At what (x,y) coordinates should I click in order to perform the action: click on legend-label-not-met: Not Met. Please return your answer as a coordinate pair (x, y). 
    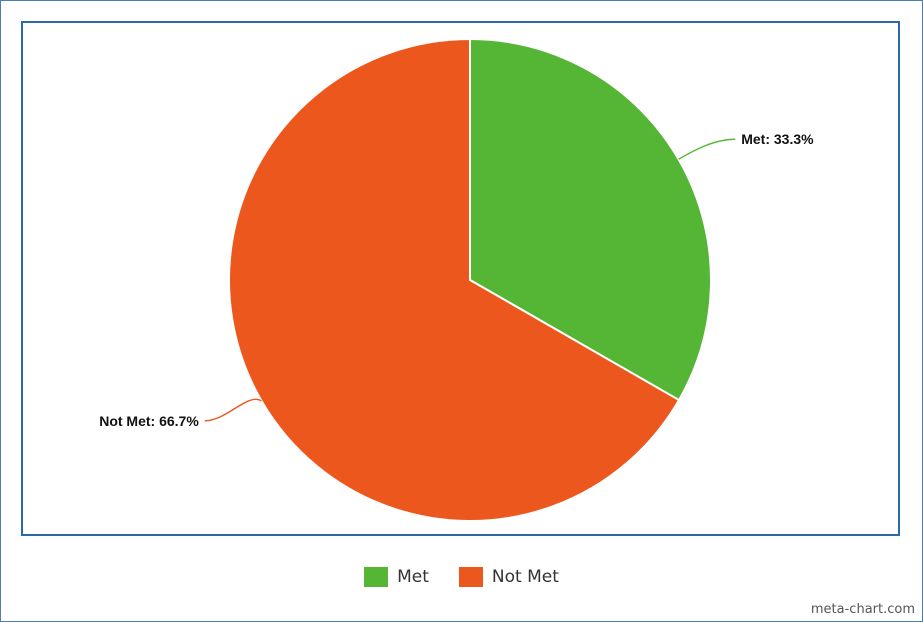
    Looking at the image, I should click on (525, 577).